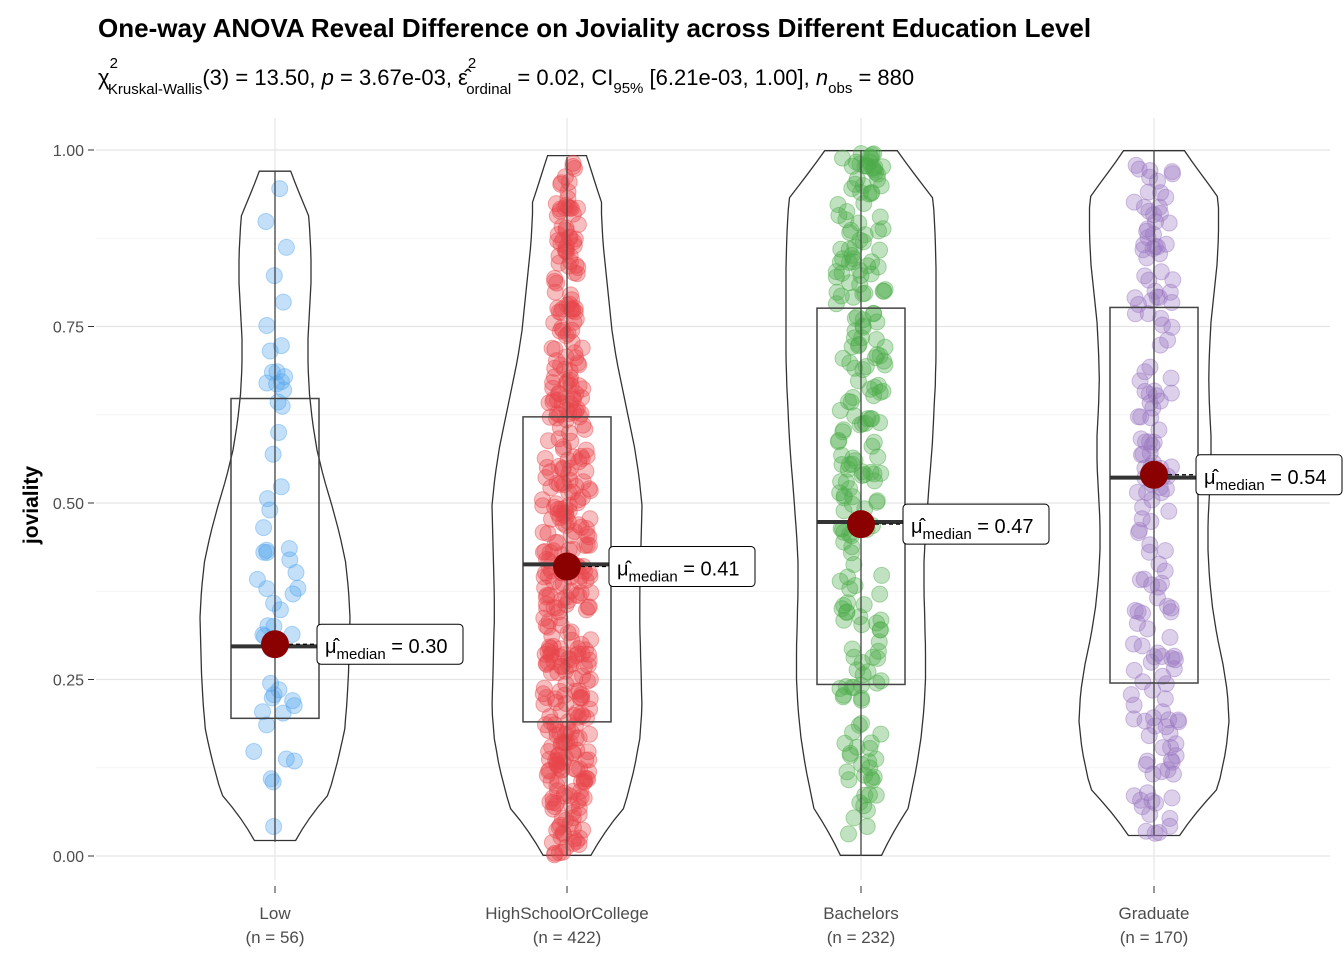  Describe the element at coordinates (861, 913) in the screenshot. I see `x-tick-label: Bachelors` at that location.